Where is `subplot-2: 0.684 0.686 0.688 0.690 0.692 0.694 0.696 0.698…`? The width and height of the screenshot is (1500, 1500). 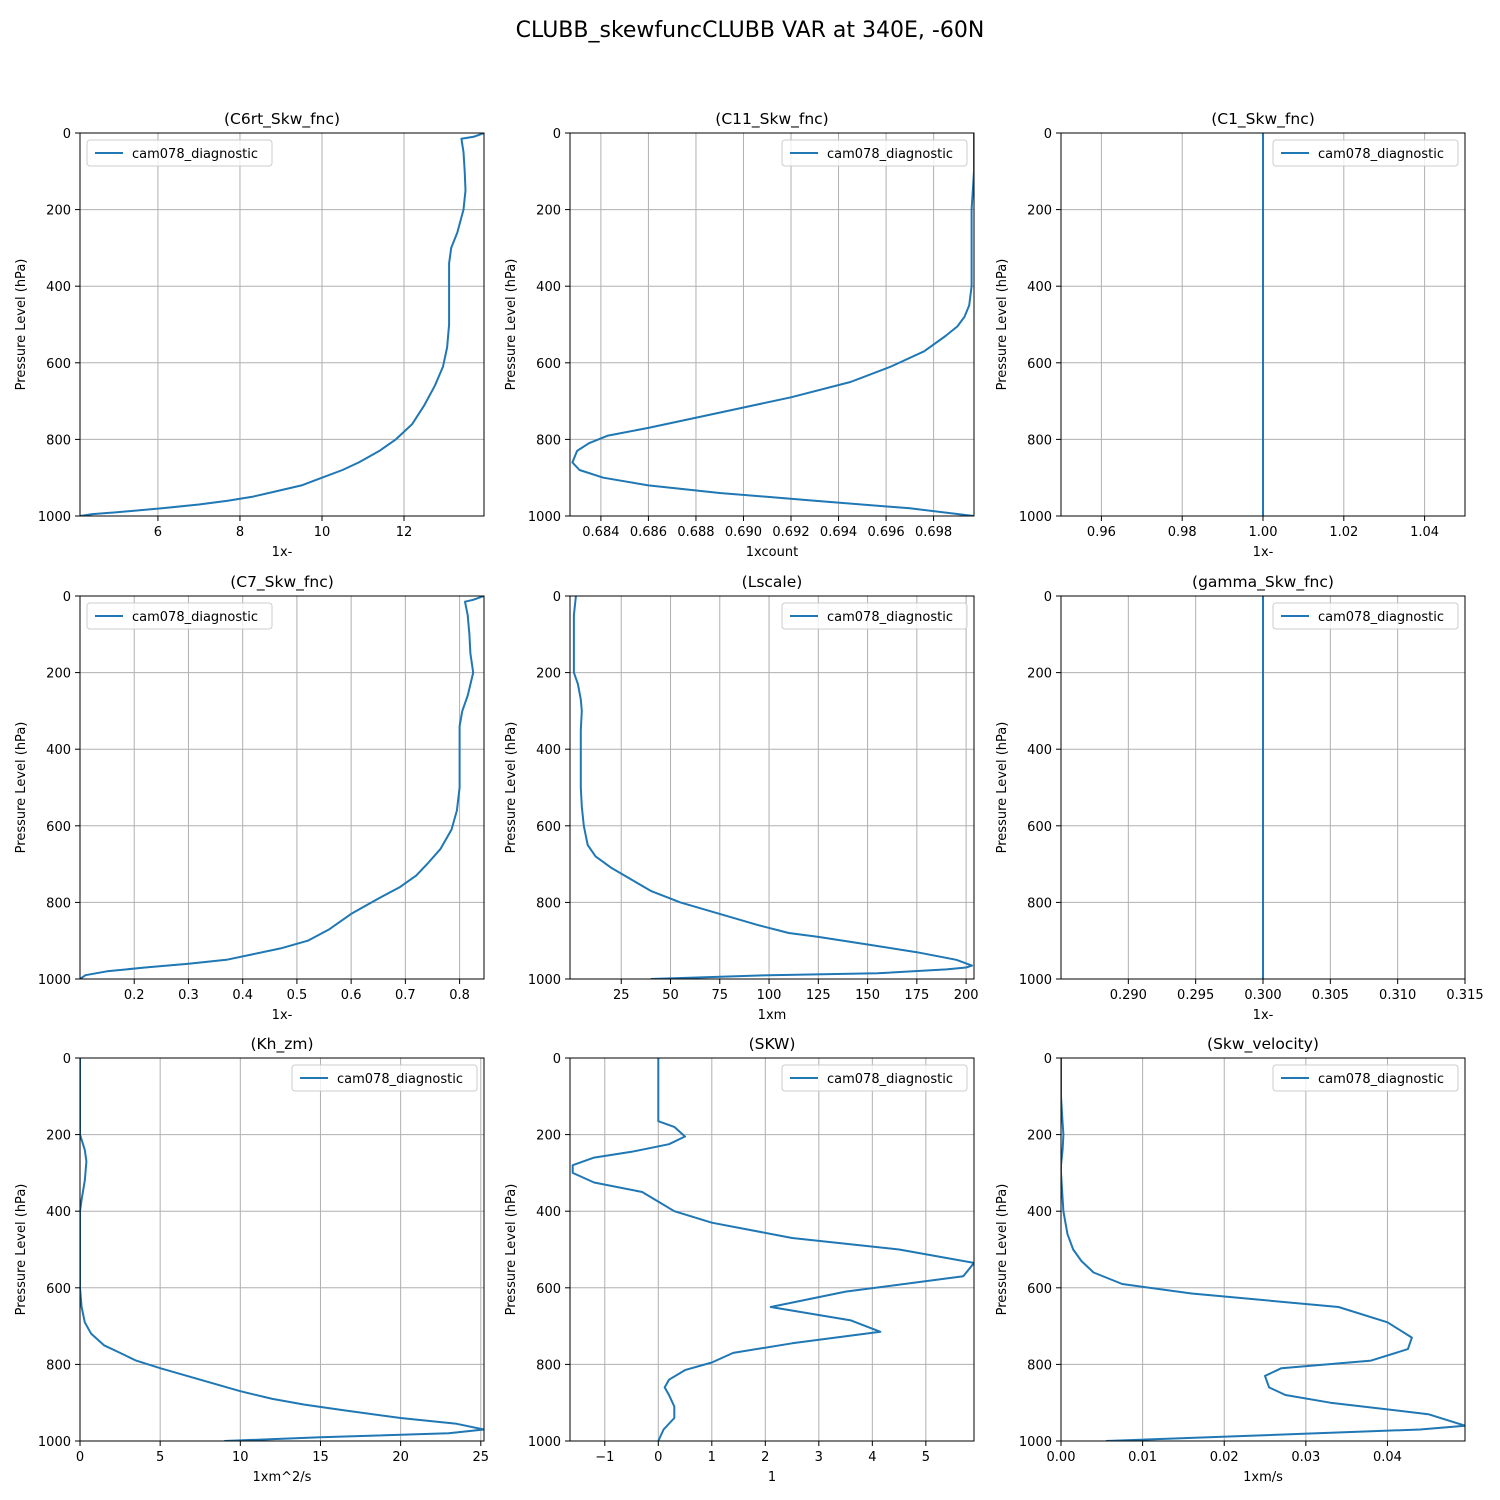
subplot-2: 0.684 0.686 0.688 0.690 0.692 0.694 0.696 0.698… is located at coordinates (739, 335).